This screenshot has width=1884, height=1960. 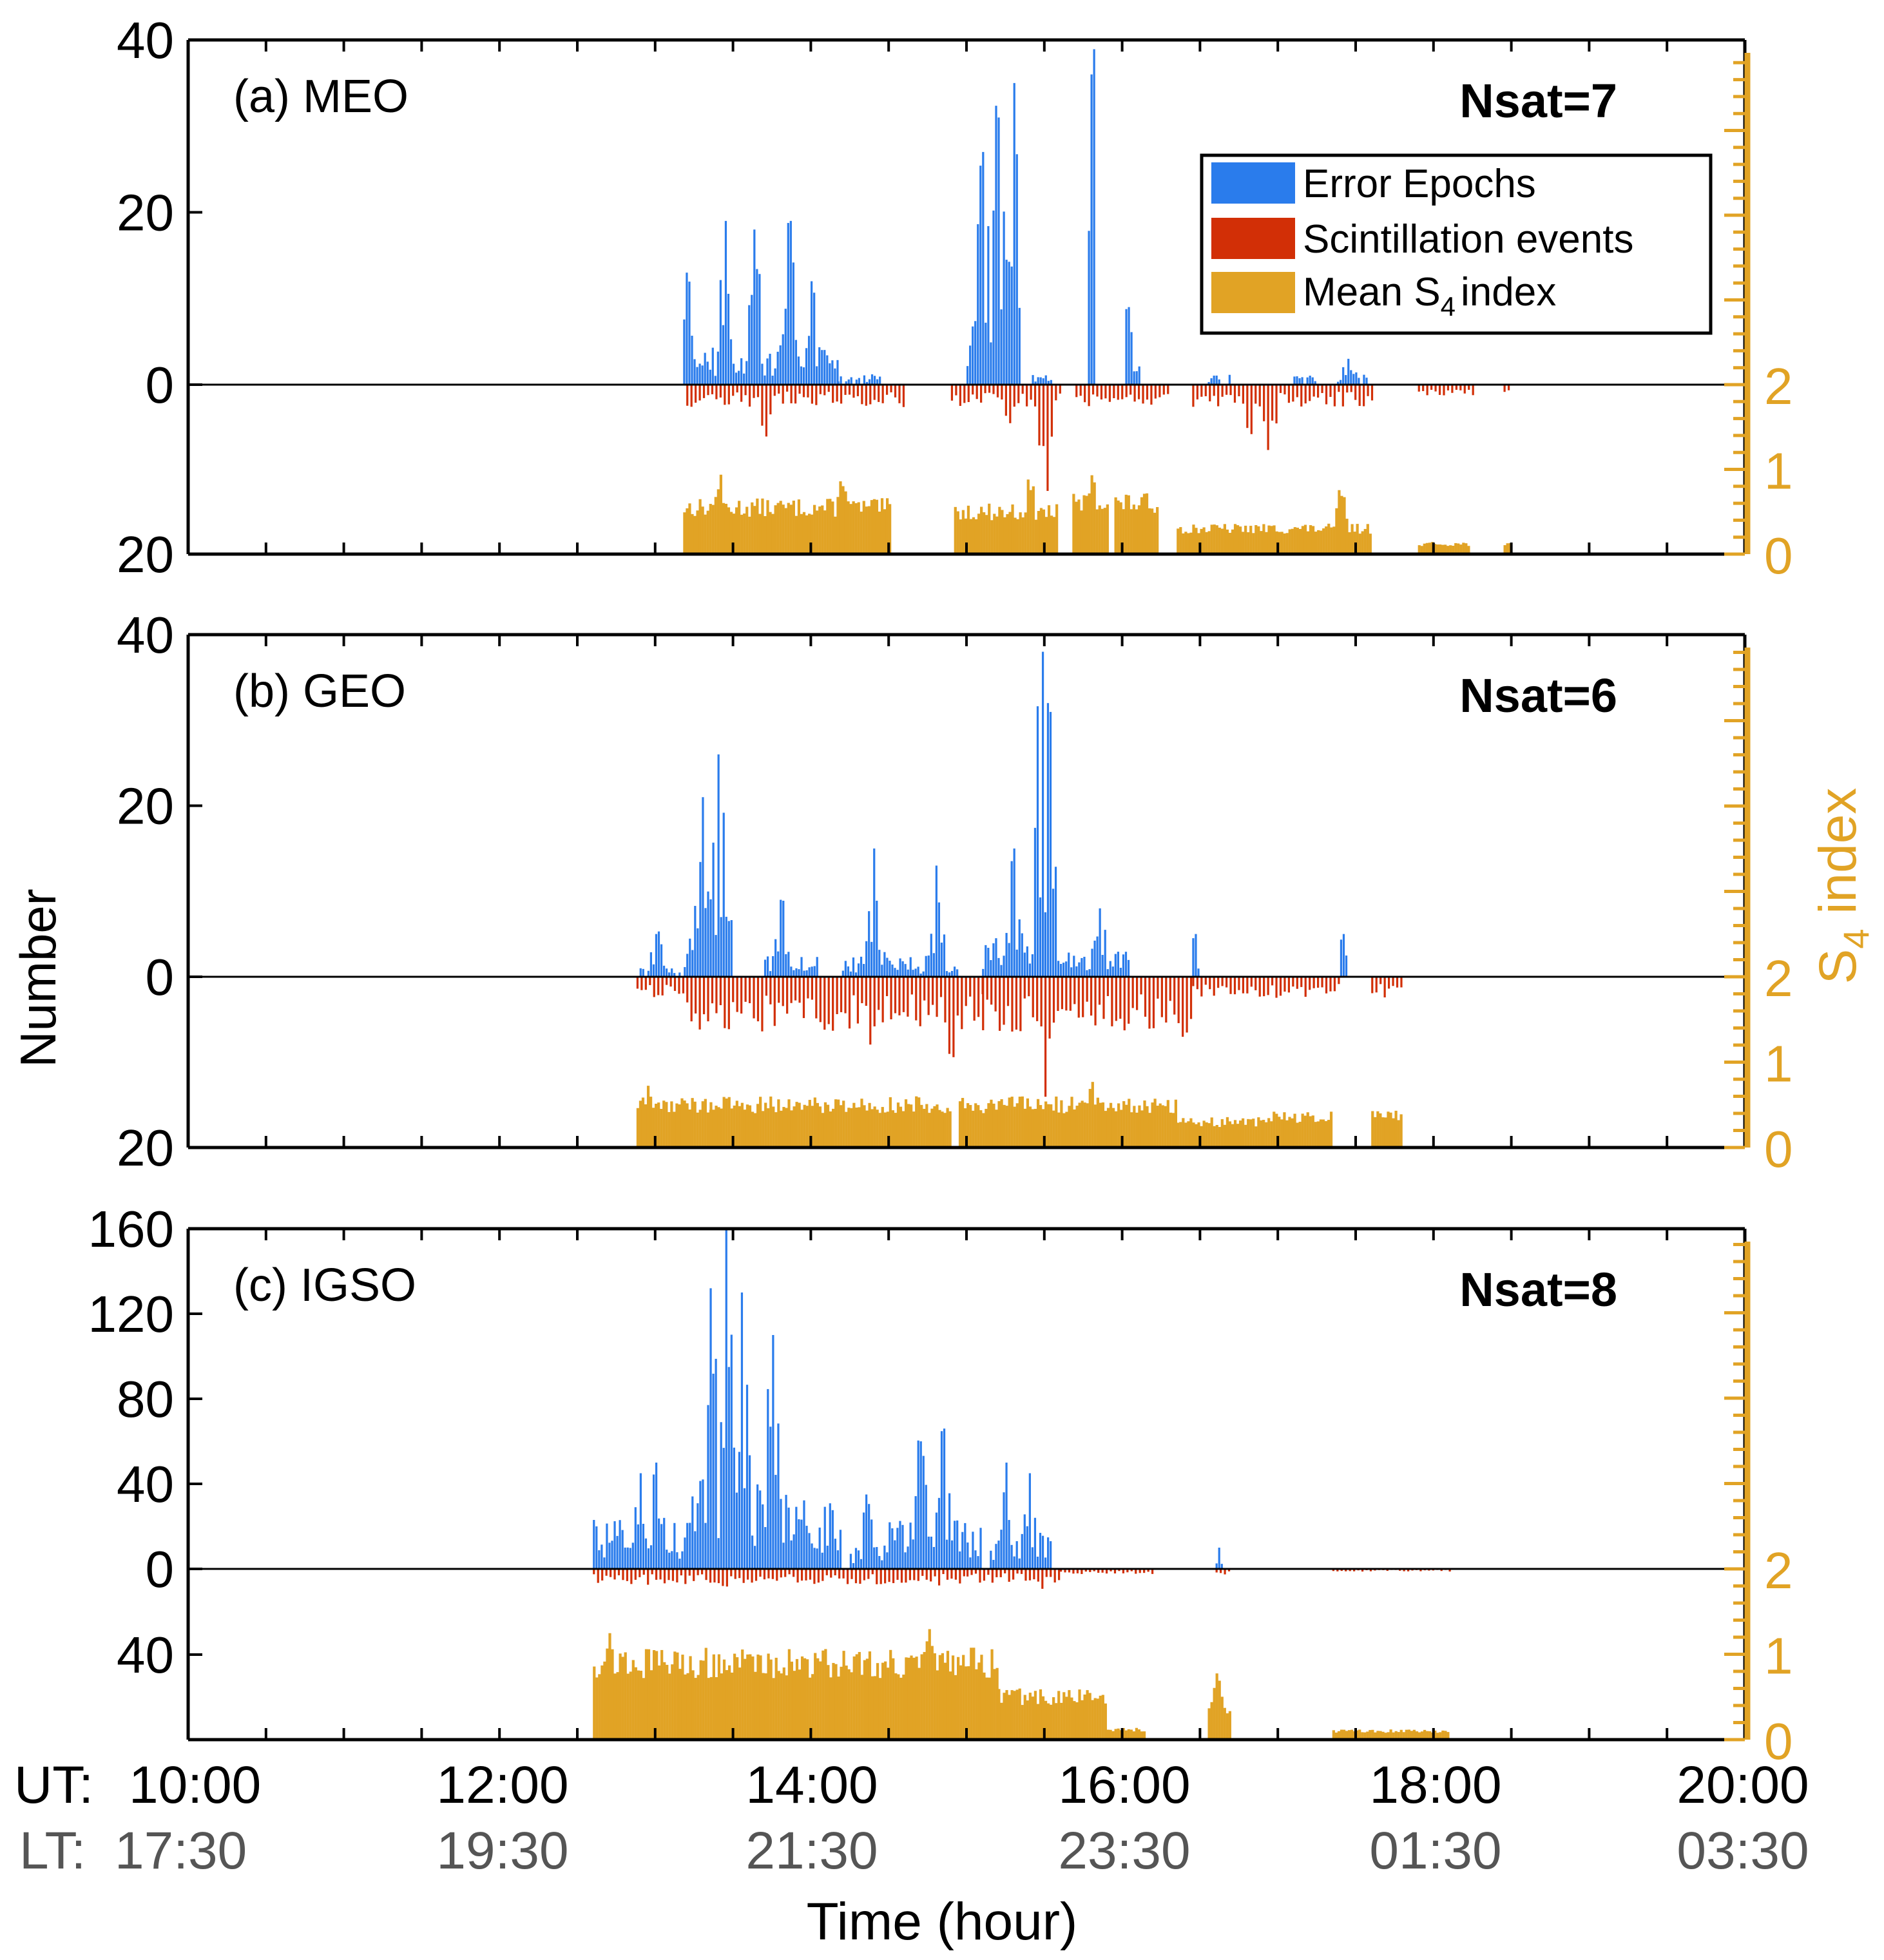 I want to click on ut-tick-label: 12:00, so click(x=502, y=1785).